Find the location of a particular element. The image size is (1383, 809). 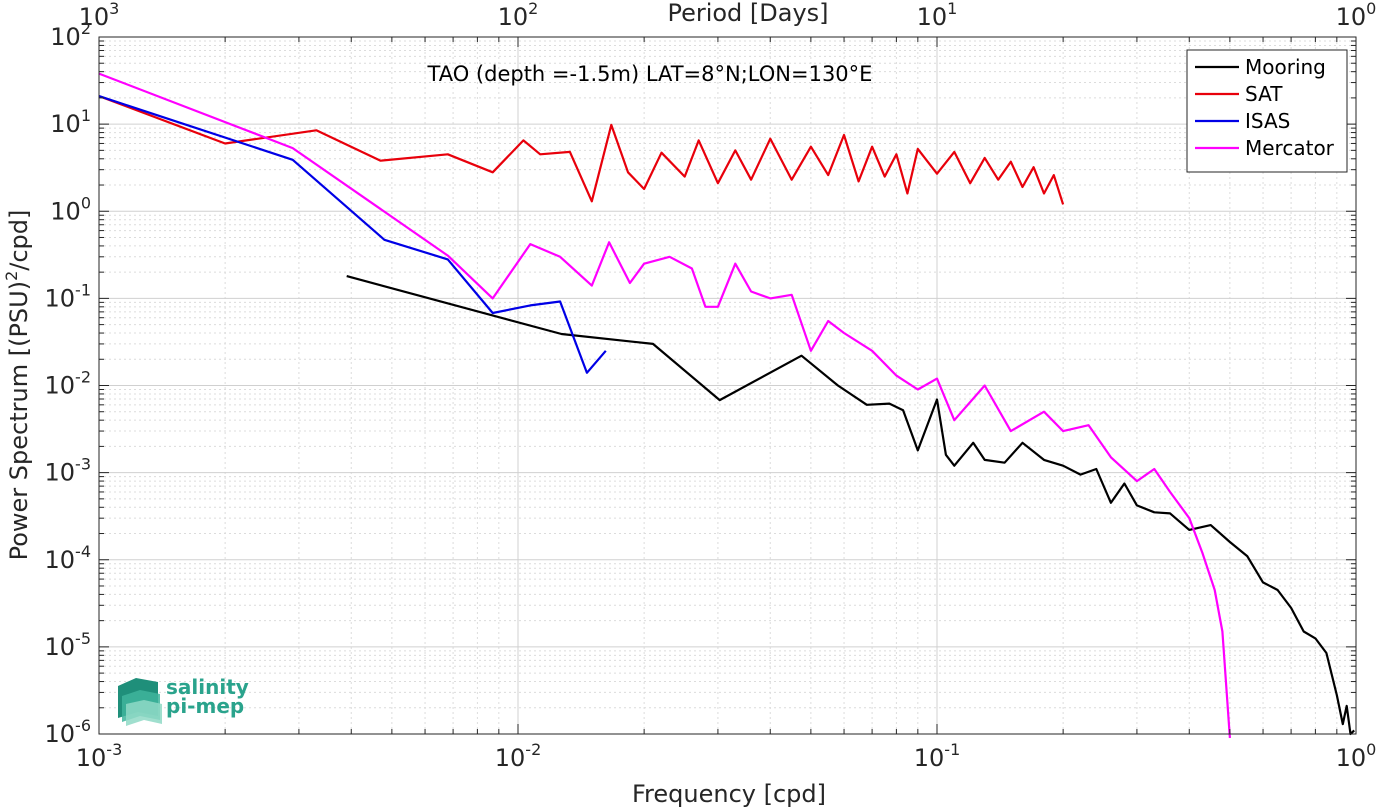

y-tick-label: 10⁻⁴ is located at coordinates (68, 558).